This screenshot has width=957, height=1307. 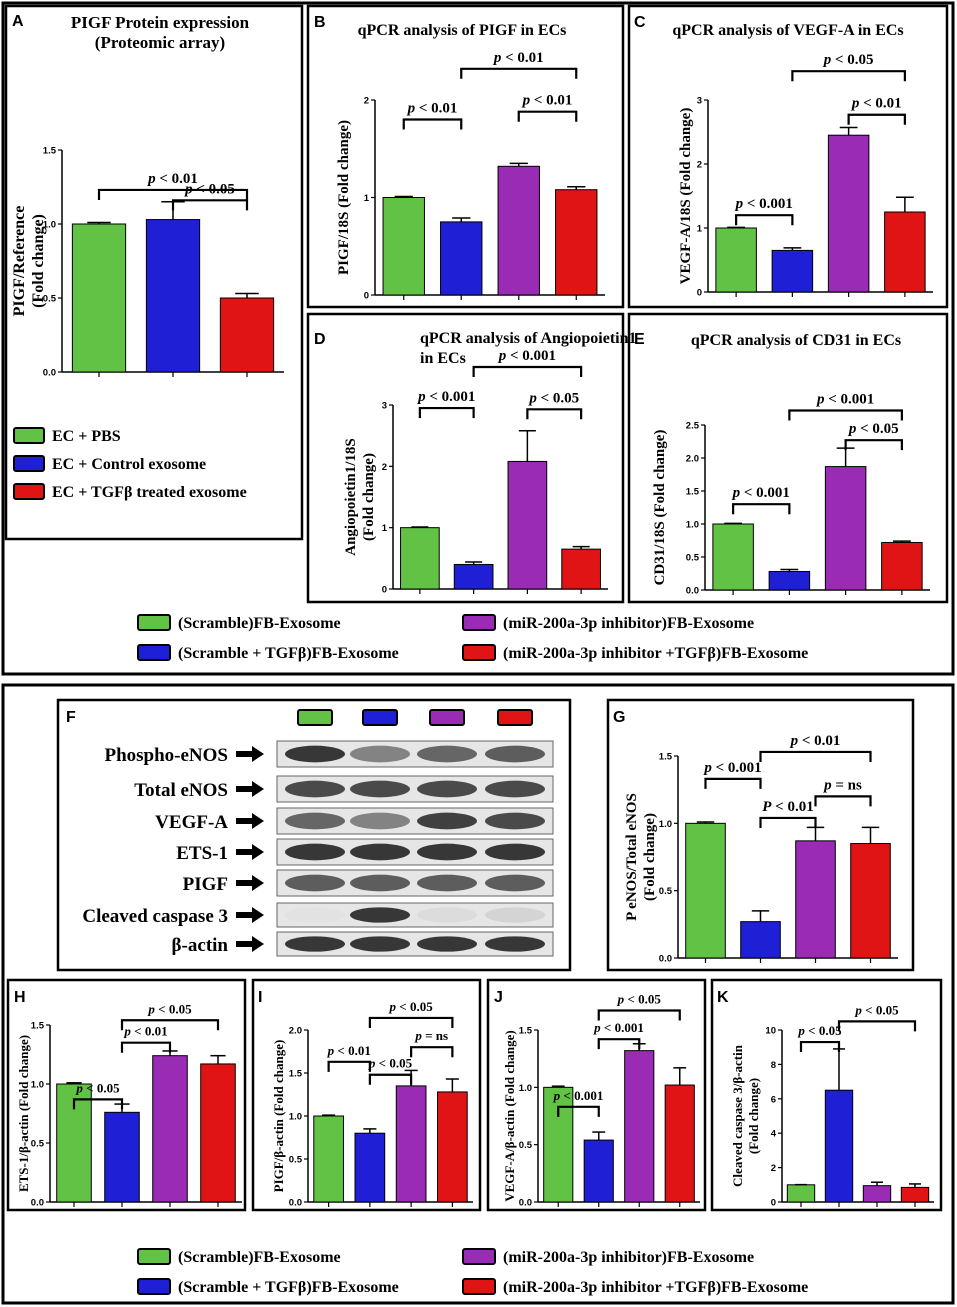 I want to click on chart-title: PIGF Protein expression, so click(x=160, y=22).